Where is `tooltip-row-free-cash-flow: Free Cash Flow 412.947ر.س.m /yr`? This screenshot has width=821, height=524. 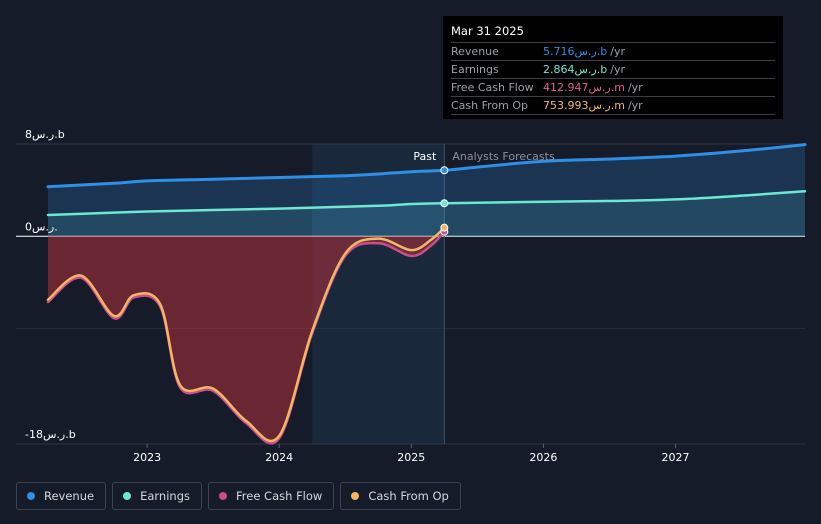
tooltip-row-free-cash-flow: Free Cash Flow 412.947ر.س.m /yr is located at coordinates (613, 88).